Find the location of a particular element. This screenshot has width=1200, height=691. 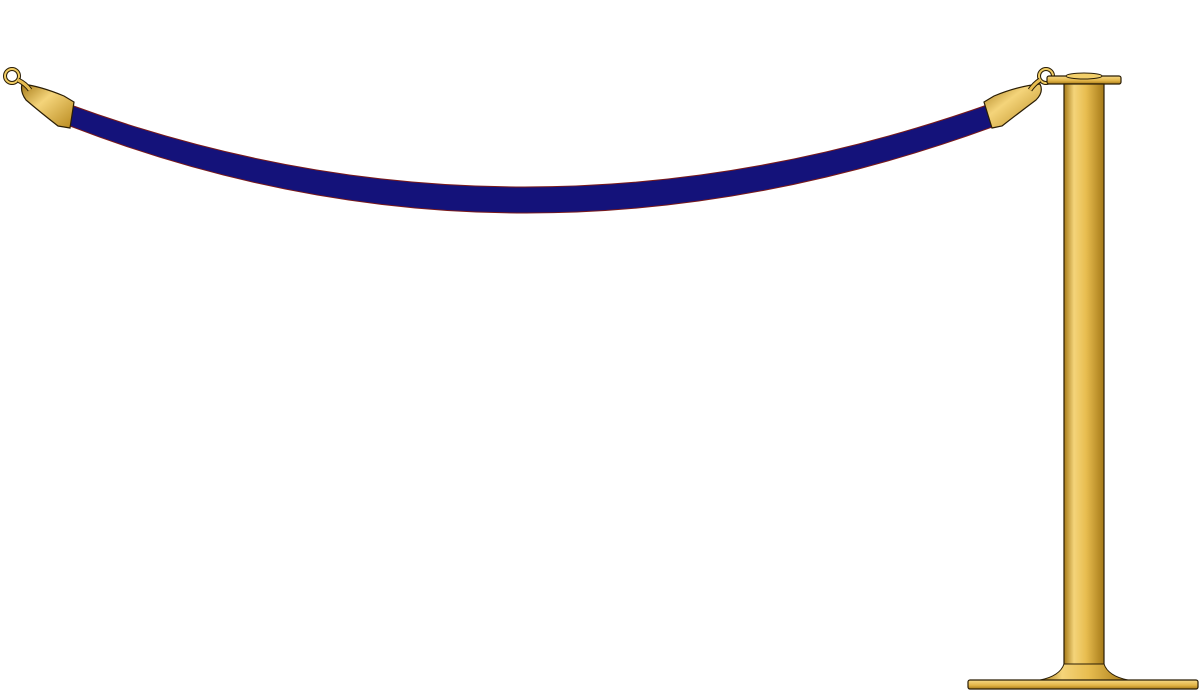

post-pole is located at coordinates (1084, 376).